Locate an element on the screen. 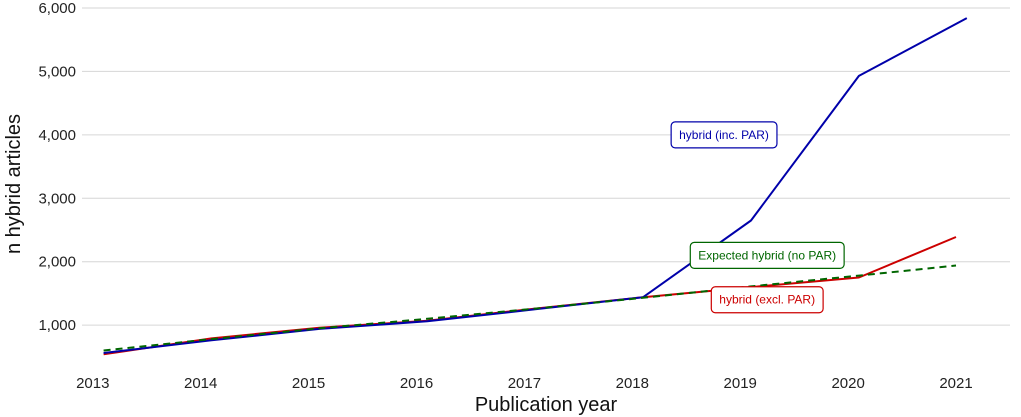  x-tick-label: 2017 is located at coordinates (524, 383).